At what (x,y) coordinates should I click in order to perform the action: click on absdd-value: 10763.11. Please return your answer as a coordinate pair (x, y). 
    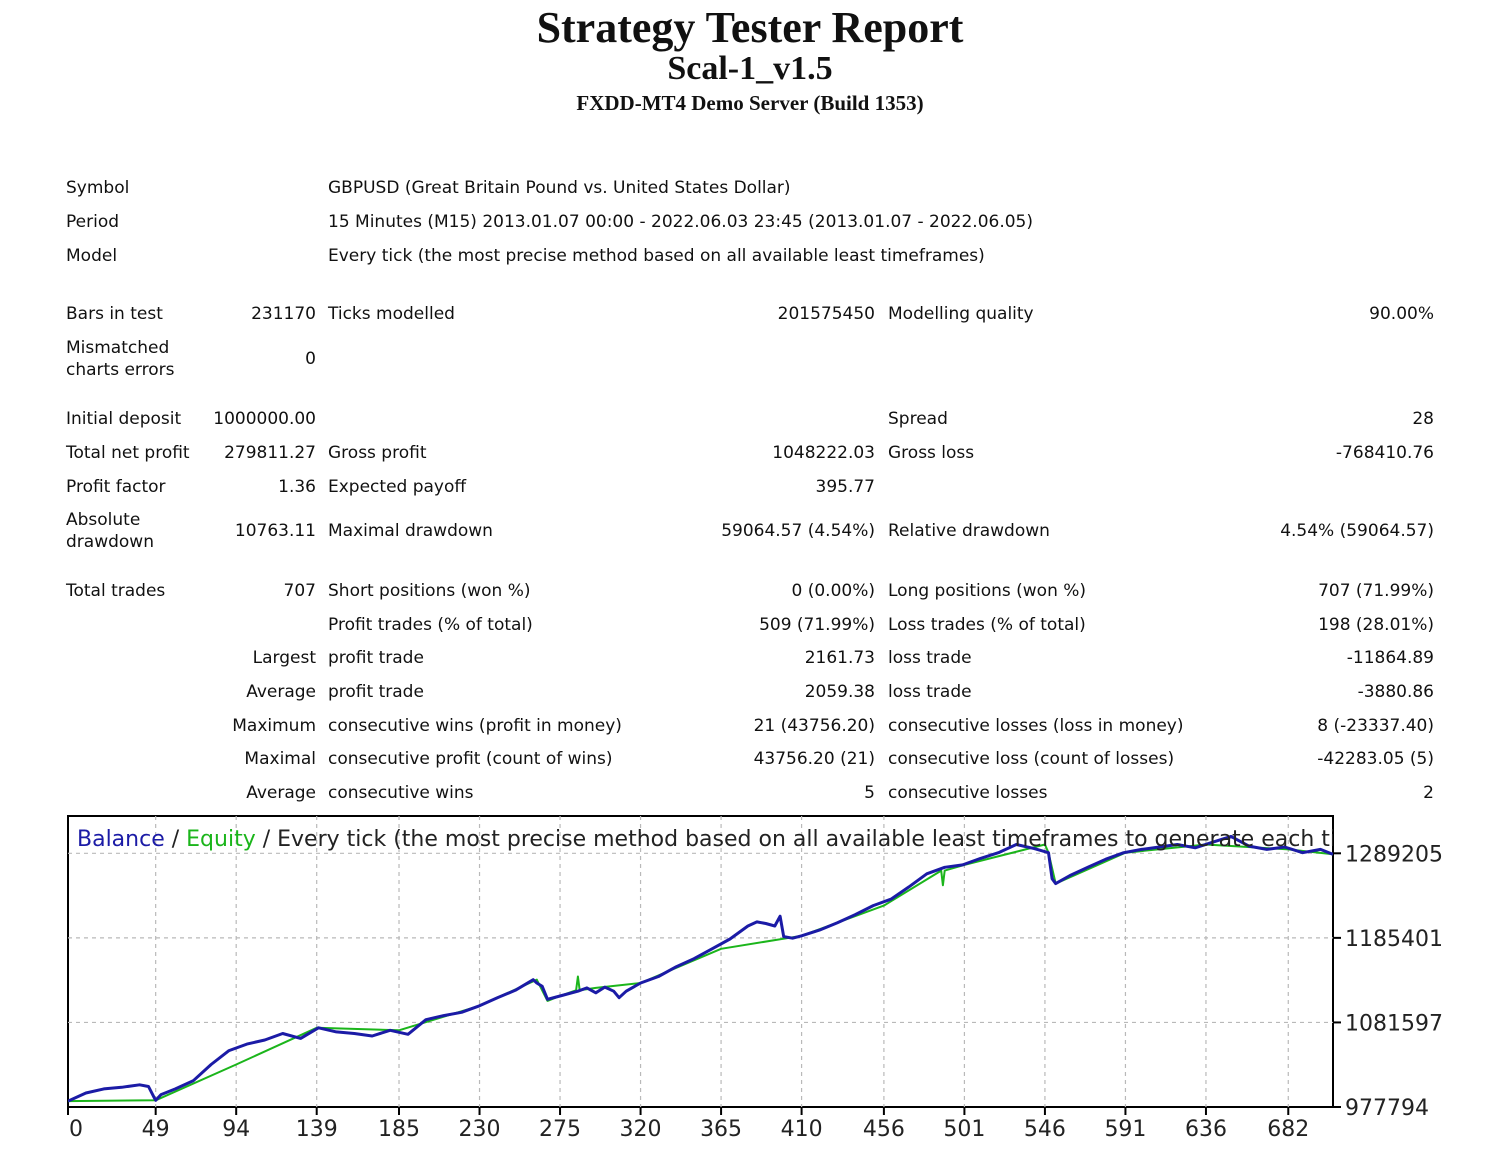
    Looking at the image, I should click on (275, 531).